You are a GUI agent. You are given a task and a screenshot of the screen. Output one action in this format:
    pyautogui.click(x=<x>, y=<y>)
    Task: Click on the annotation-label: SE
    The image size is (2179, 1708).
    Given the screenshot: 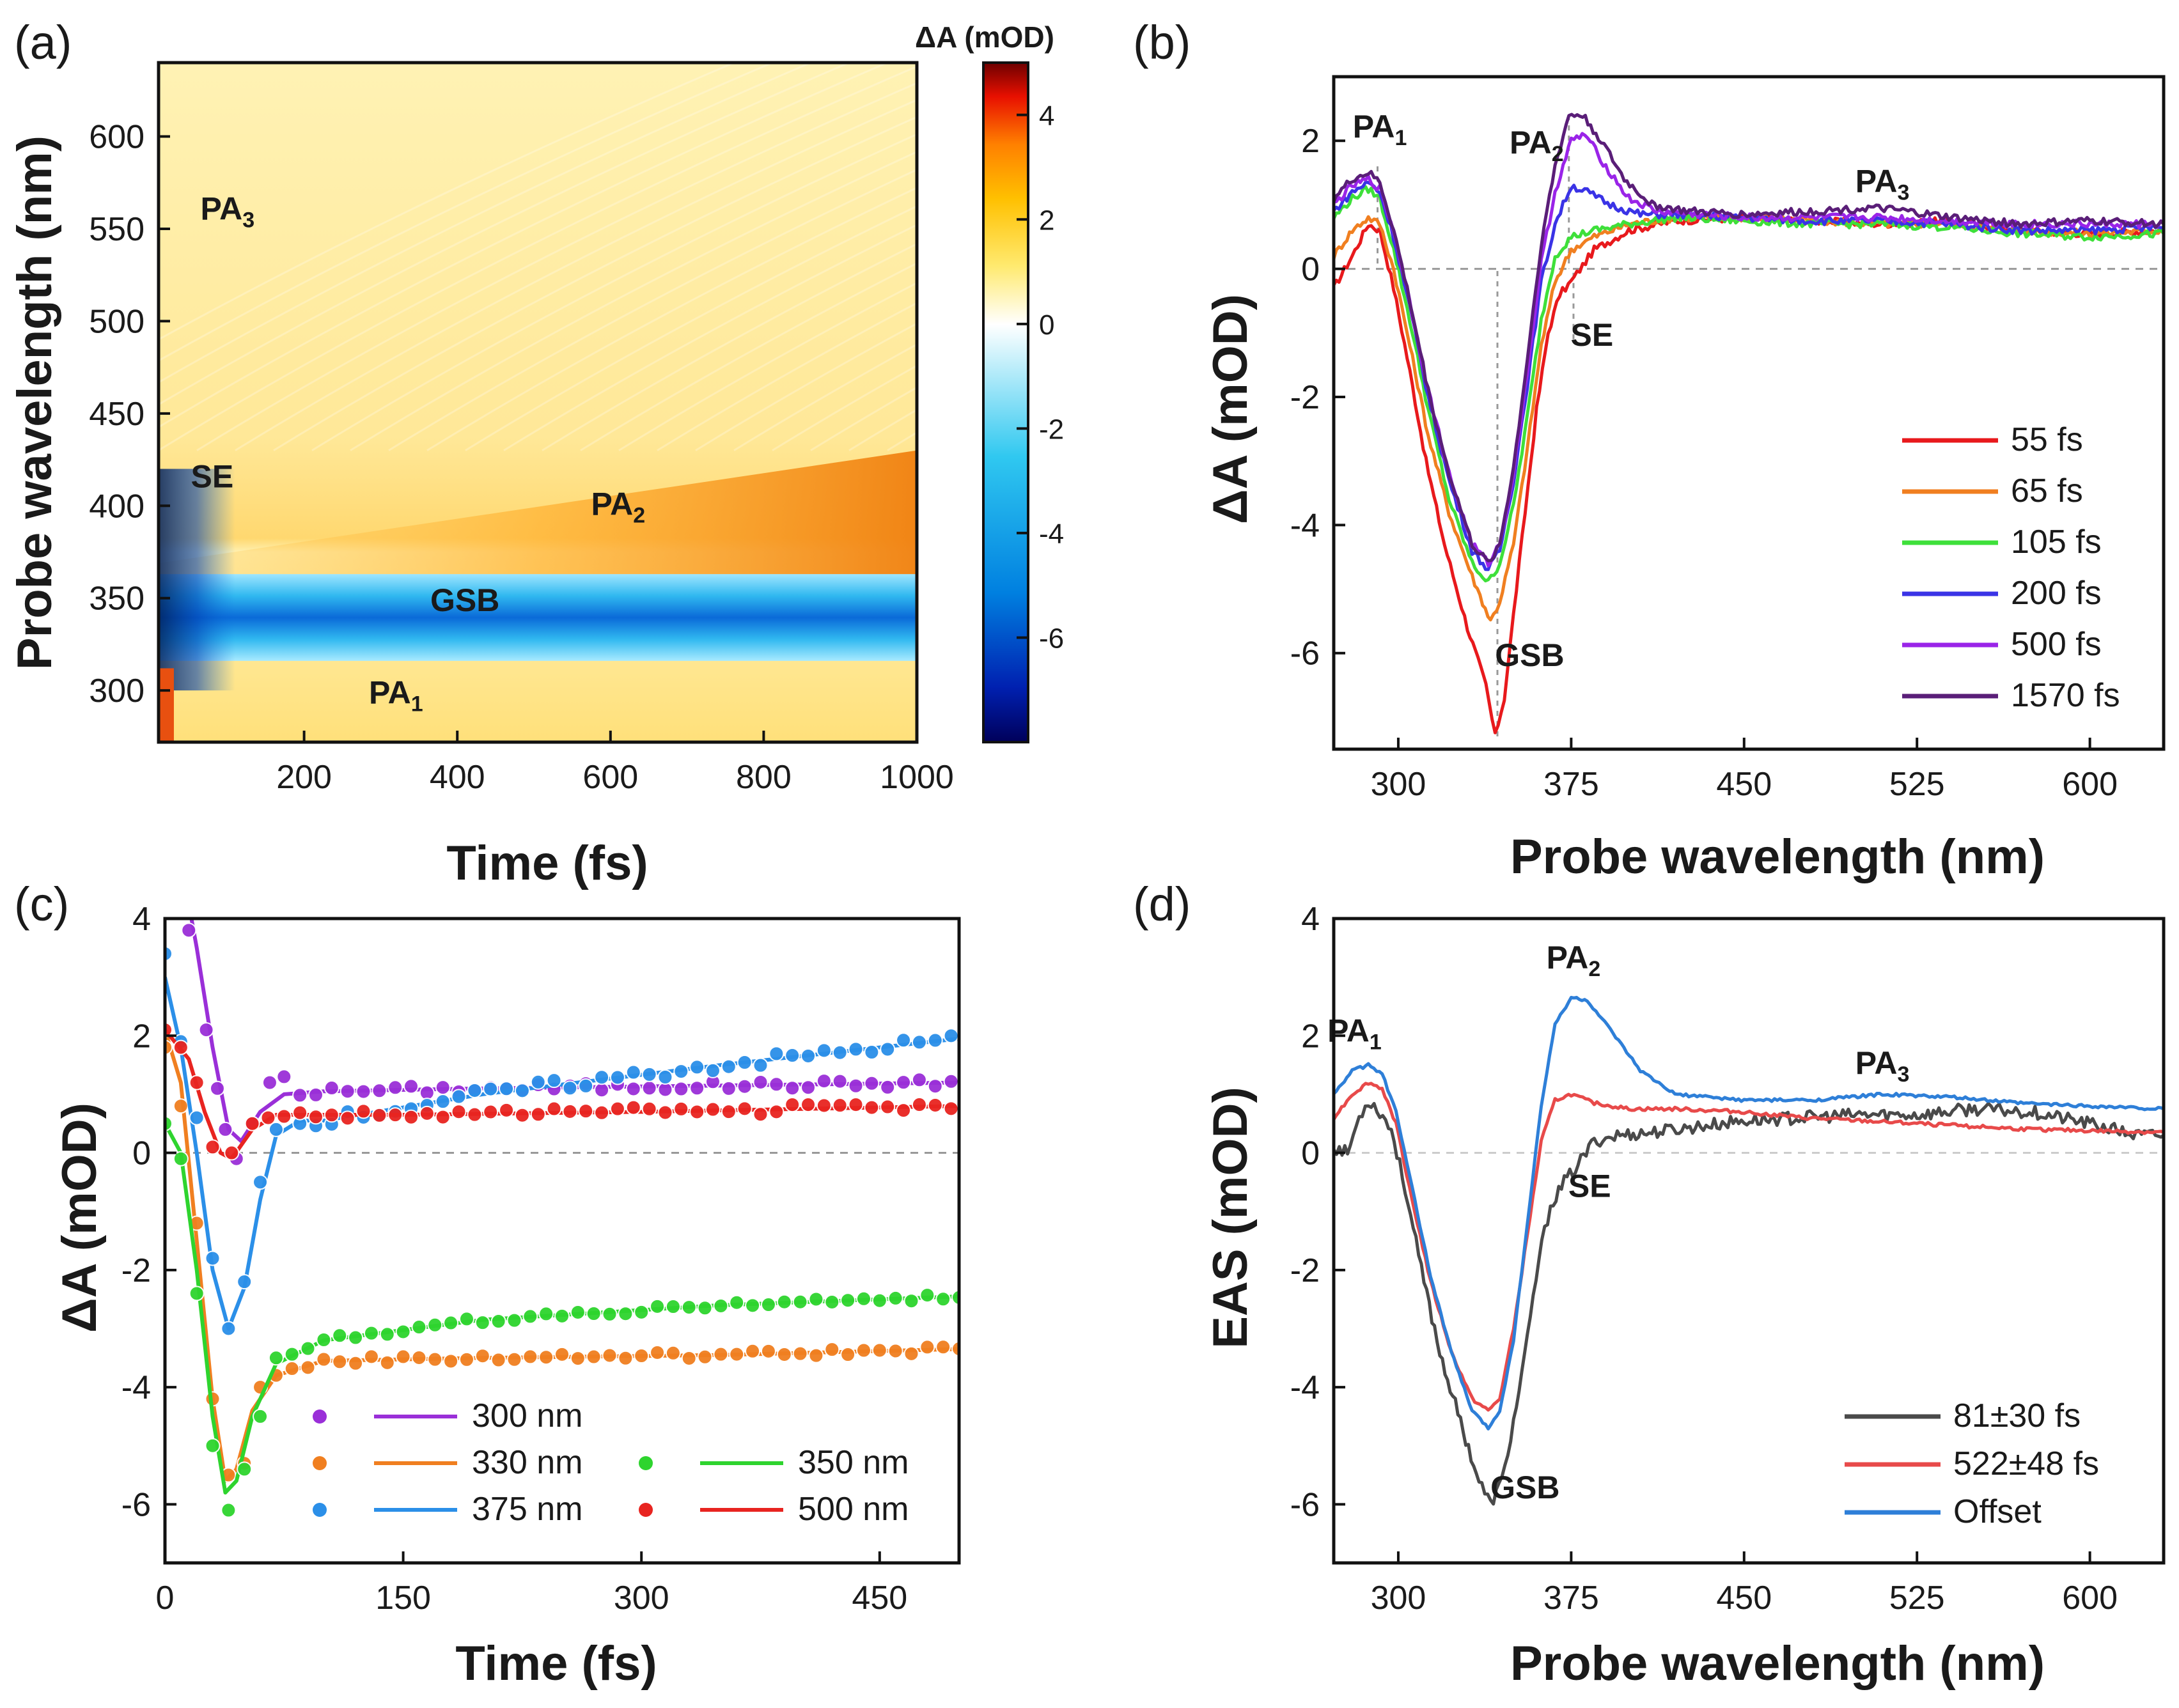 What is the action you would take?
    pyautogui.click(x=1589, y=1186)
    